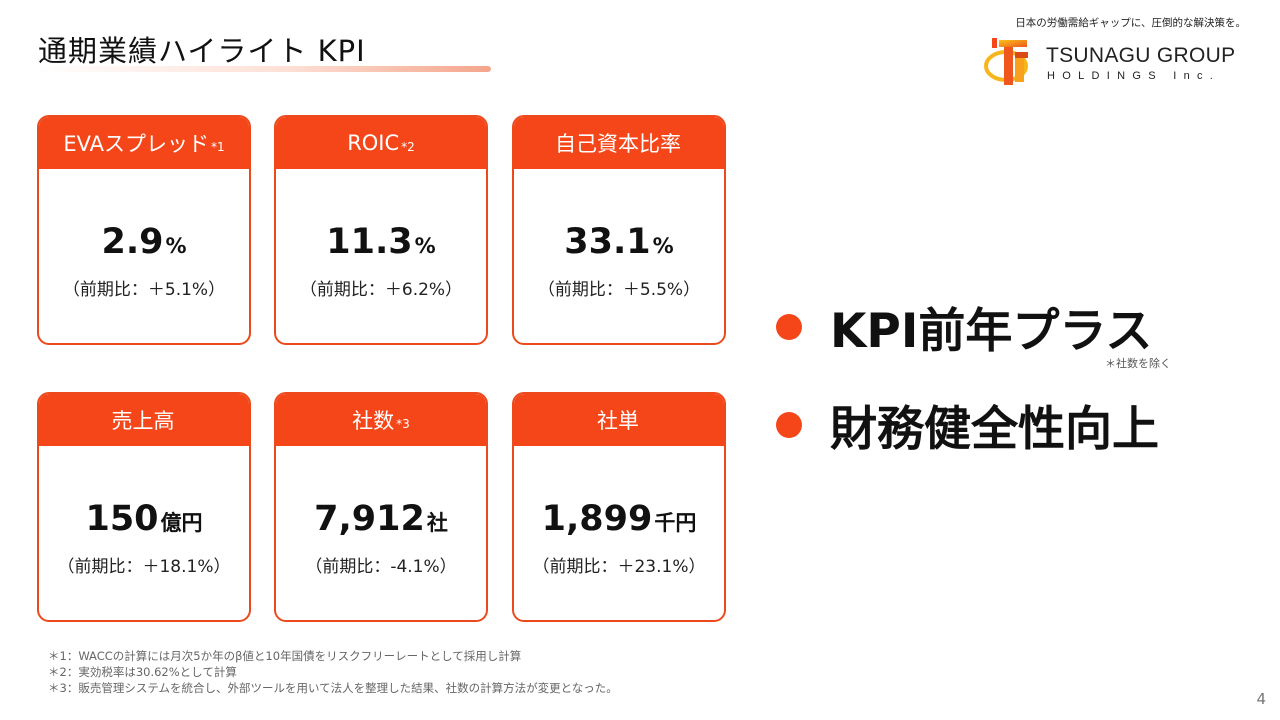 This screenshot has height=720, width=1280. I want to click on kpi-card-header: 自己資本比率, so click(619, 143).